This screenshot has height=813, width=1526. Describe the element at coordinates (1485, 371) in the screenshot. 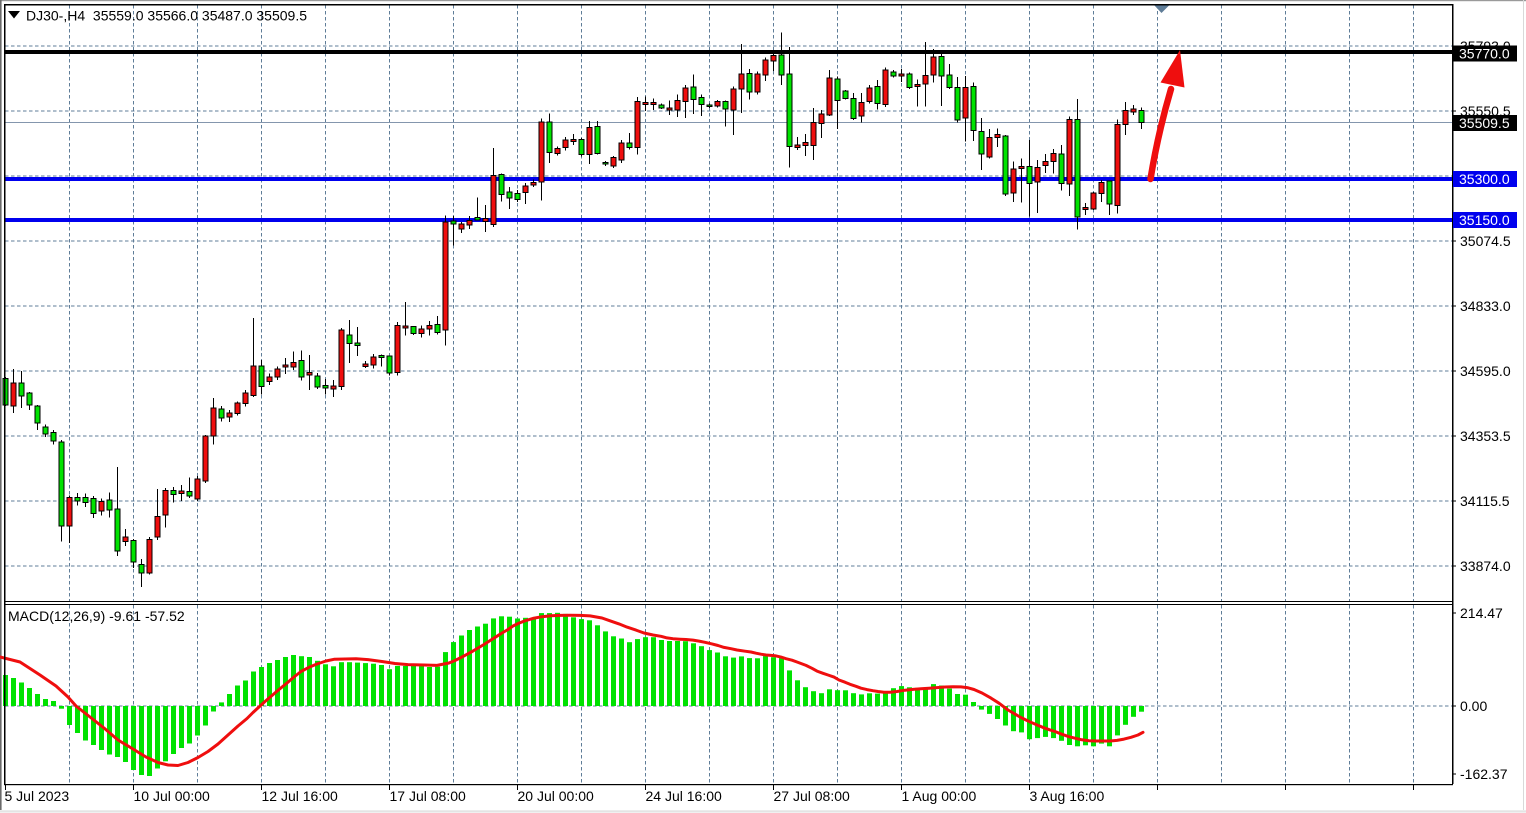

I see `svg-text: 34595.0` at that location.